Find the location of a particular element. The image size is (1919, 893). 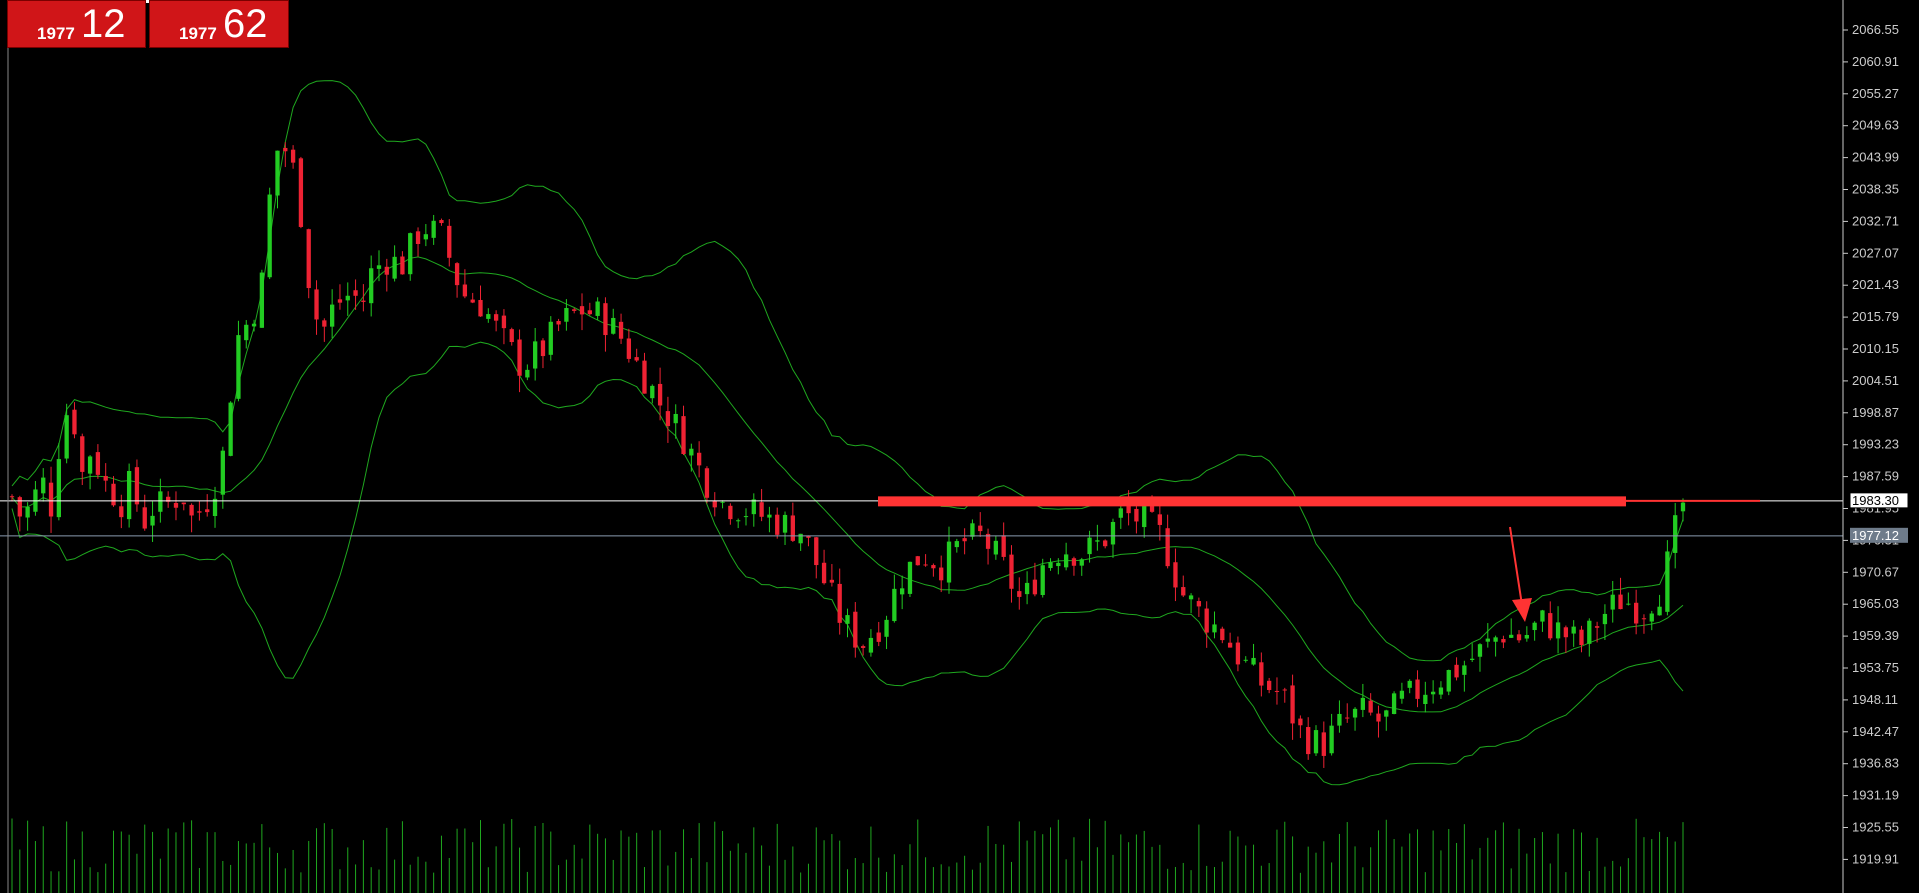

tick-label: 1998.87 is located at coordinates (1875, 412).